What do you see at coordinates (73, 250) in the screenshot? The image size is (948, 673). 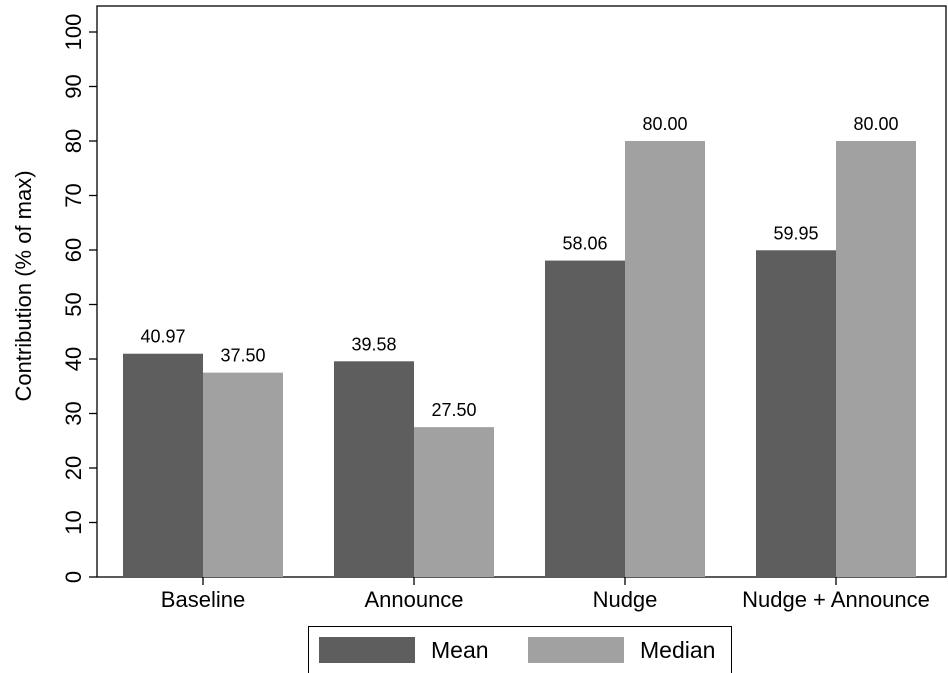 I see `y-tick-label: 60` at bounding box center [73, 250].